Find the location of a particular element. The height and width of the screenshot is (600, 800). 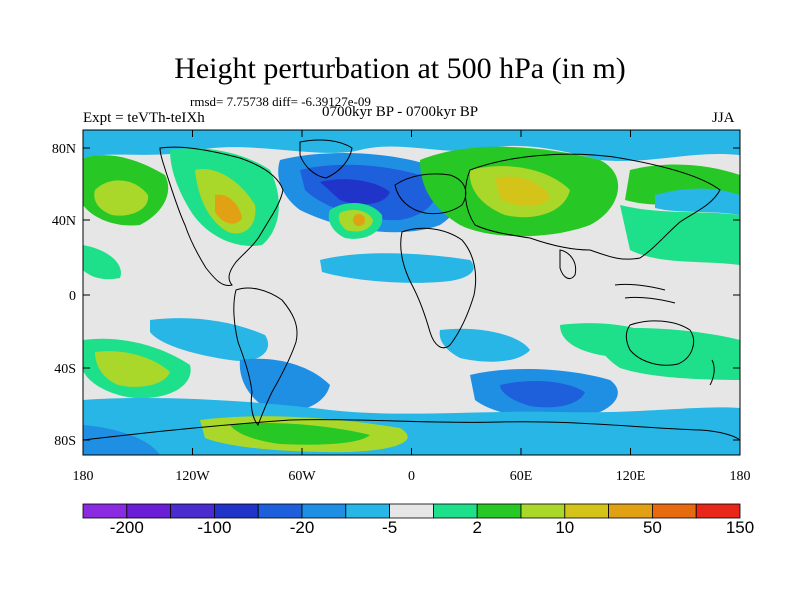

lat-tick-label: 40S is located at coordinates (65, 369).